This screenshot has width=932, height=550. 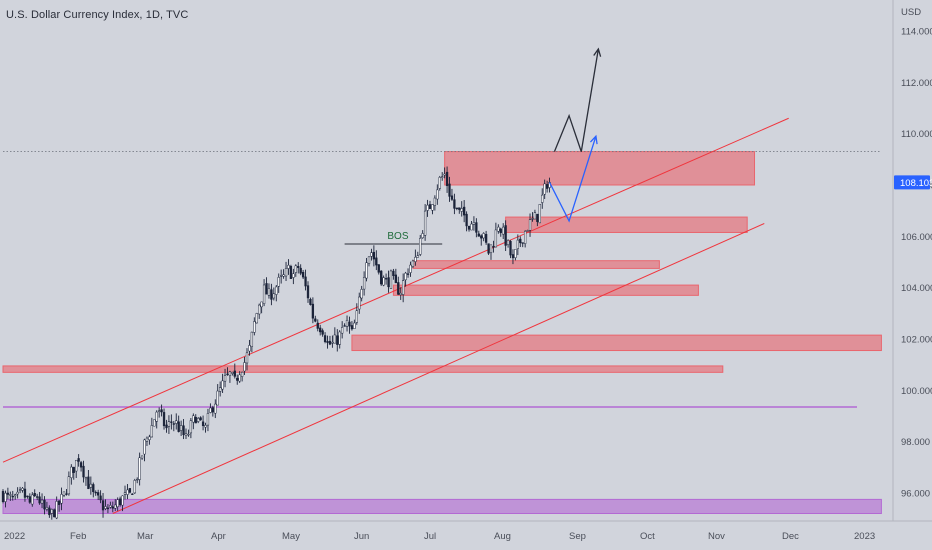 What do you see at coordinates (915, 493) in the screenshot?
I see `price-tick-label: 96.000` at bounding box center [915, 493].